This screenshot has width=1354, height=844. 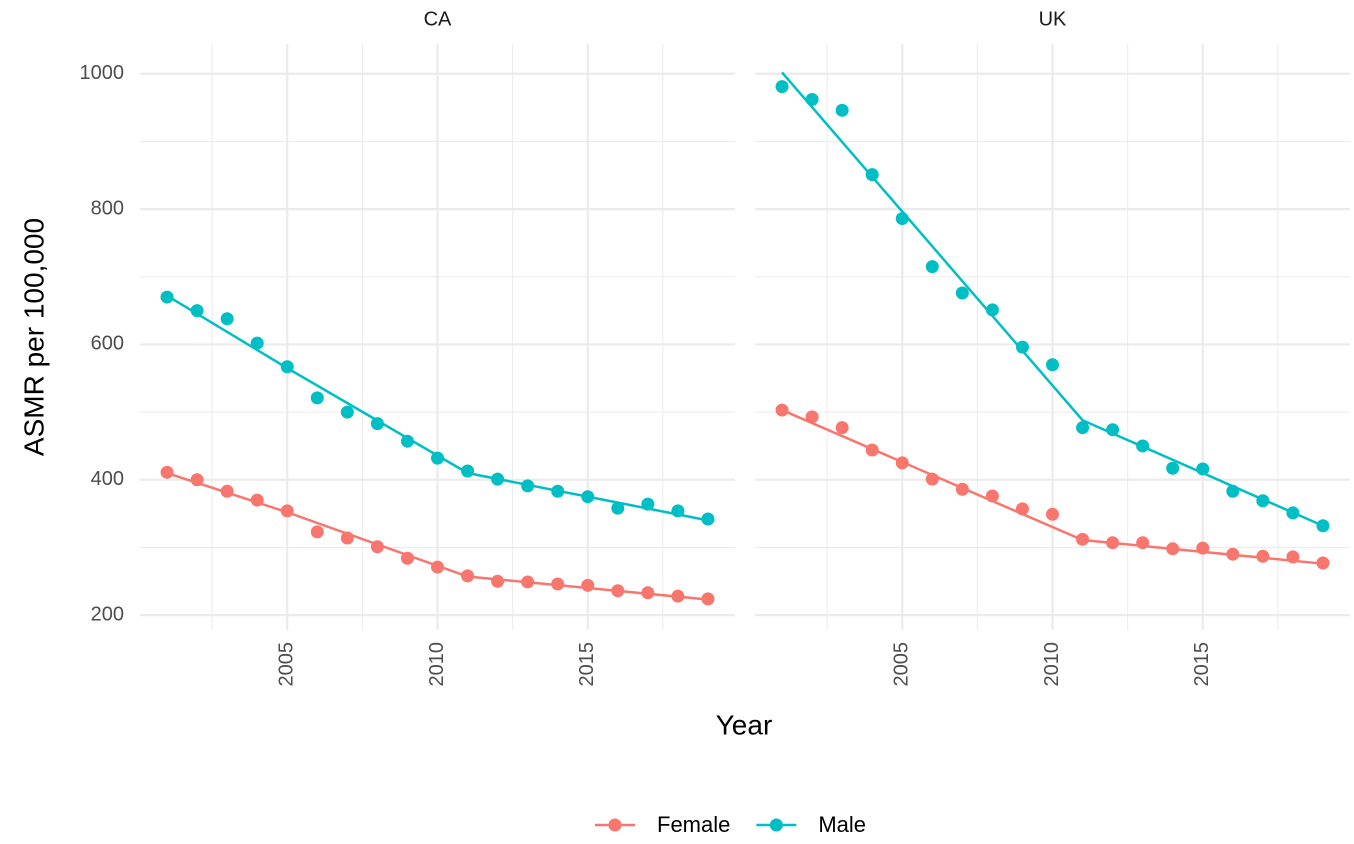 What do you see at coordinates (744, 724) in the screenshot?
I see `x-axis-title: Year` at bounding box center [744, 724].